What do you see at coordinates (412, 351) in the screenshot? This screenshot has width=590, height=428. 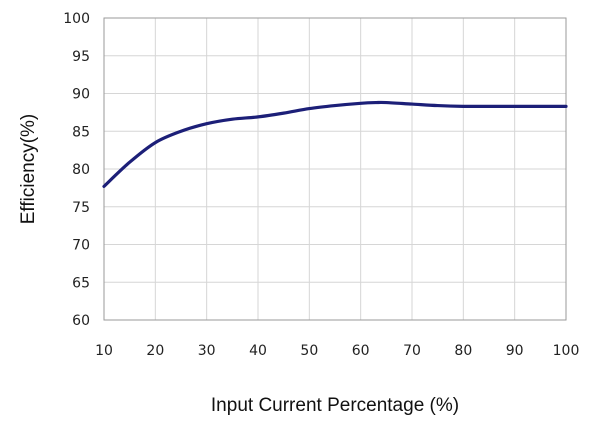 I see `x-tick-label-70: 70` at bounding box center [412, 351].